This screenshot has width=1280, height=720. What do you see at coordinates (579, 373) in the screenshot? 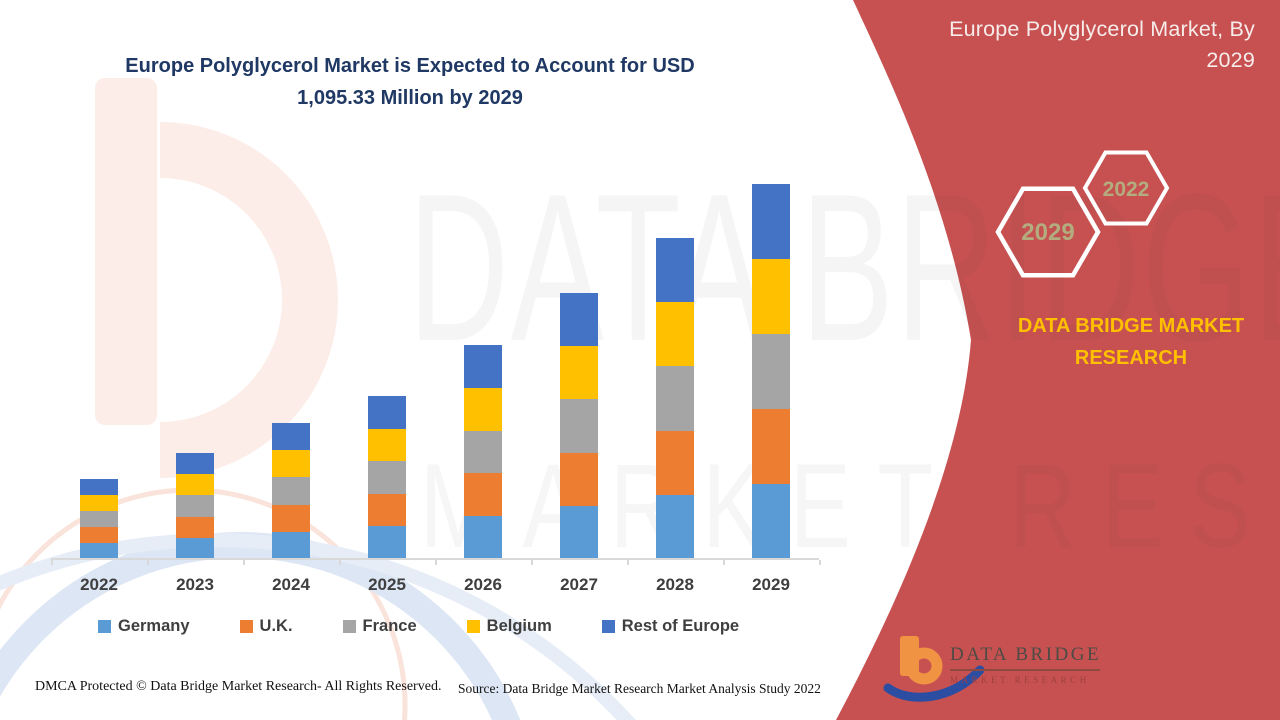
I see `bar-segment-2027-belgium` at bounding box center [579, 373].